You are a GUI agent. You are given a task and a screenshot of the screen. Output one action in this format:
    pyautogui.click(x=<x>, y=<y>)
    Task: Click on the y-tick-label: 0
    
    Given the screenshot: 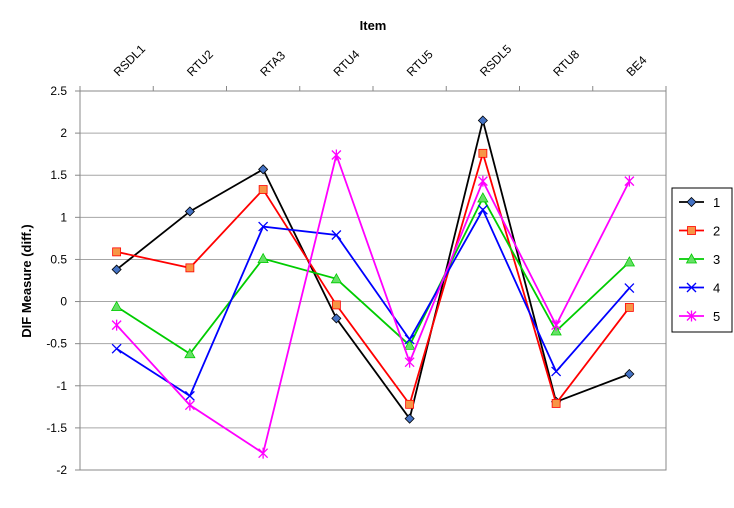 What is the action you would take?
    pyautogui.click(x=63, y=302)
    